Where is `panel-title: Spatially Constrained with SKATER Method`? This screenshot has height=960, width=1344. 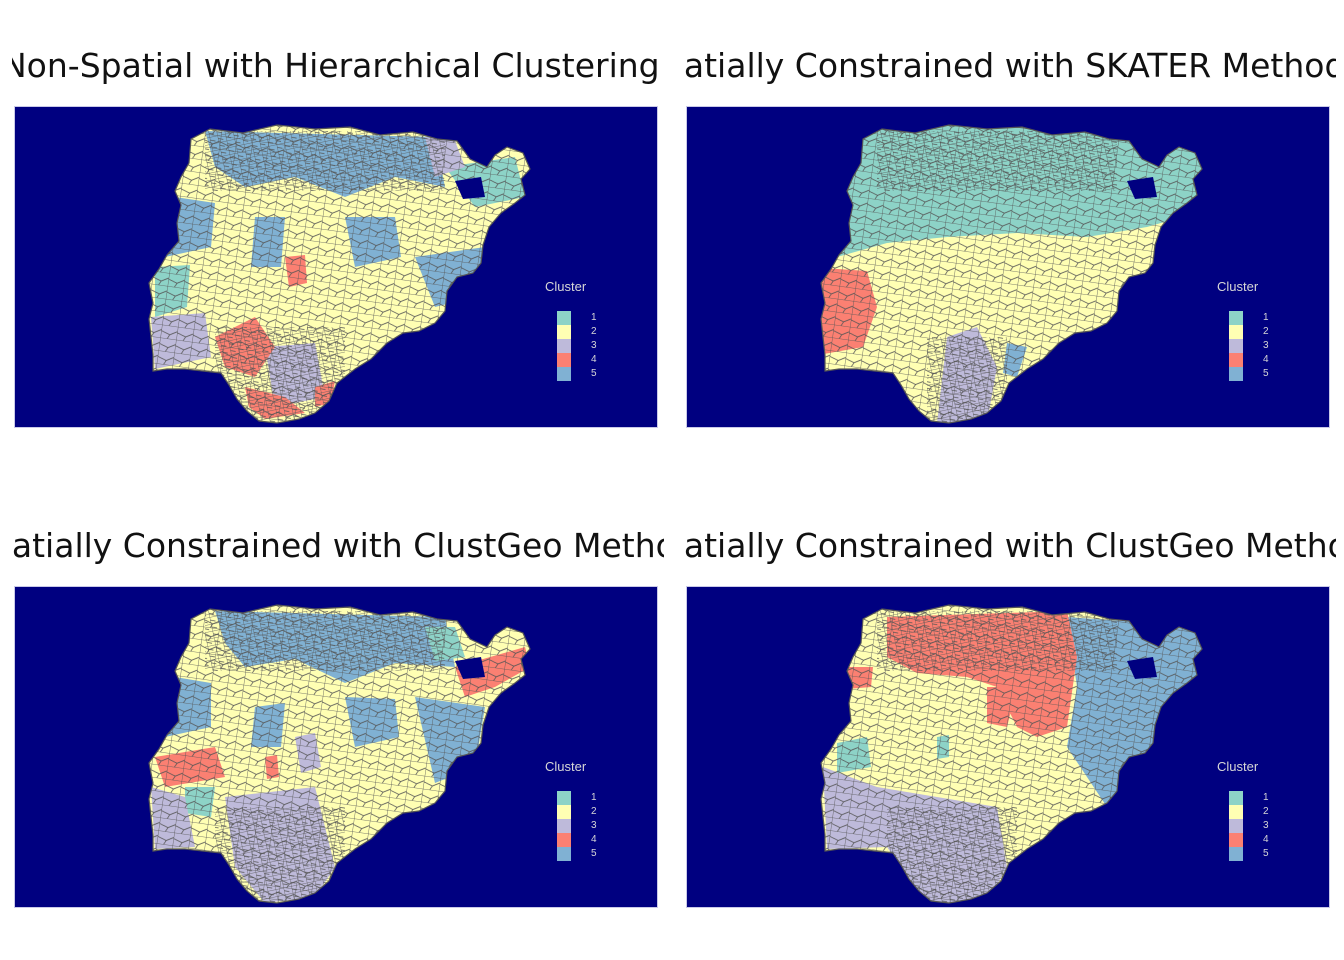
panel-title: Spatially Constrained with SKATER Method is located at coordinates (1010, 65).